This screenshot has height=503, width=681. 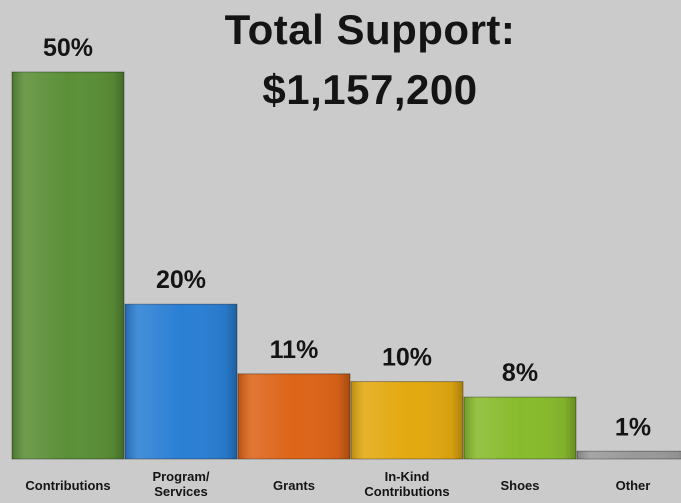 What do you see at coordinates (629, 455) in the screenshot?
I see `bar-shading-other` at bounding box center [629, 455].